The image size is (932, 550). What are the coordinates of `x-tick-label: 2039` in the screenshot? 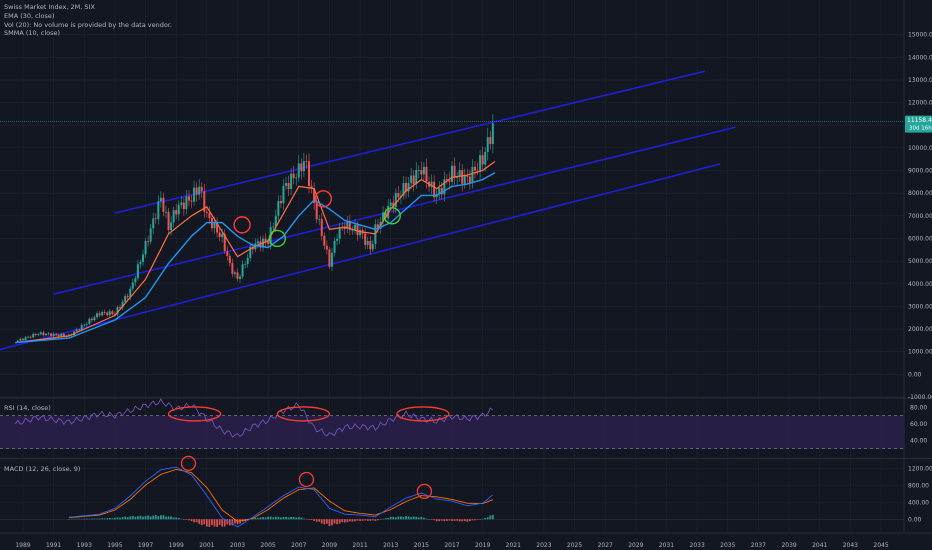 It's located at (788, 545).